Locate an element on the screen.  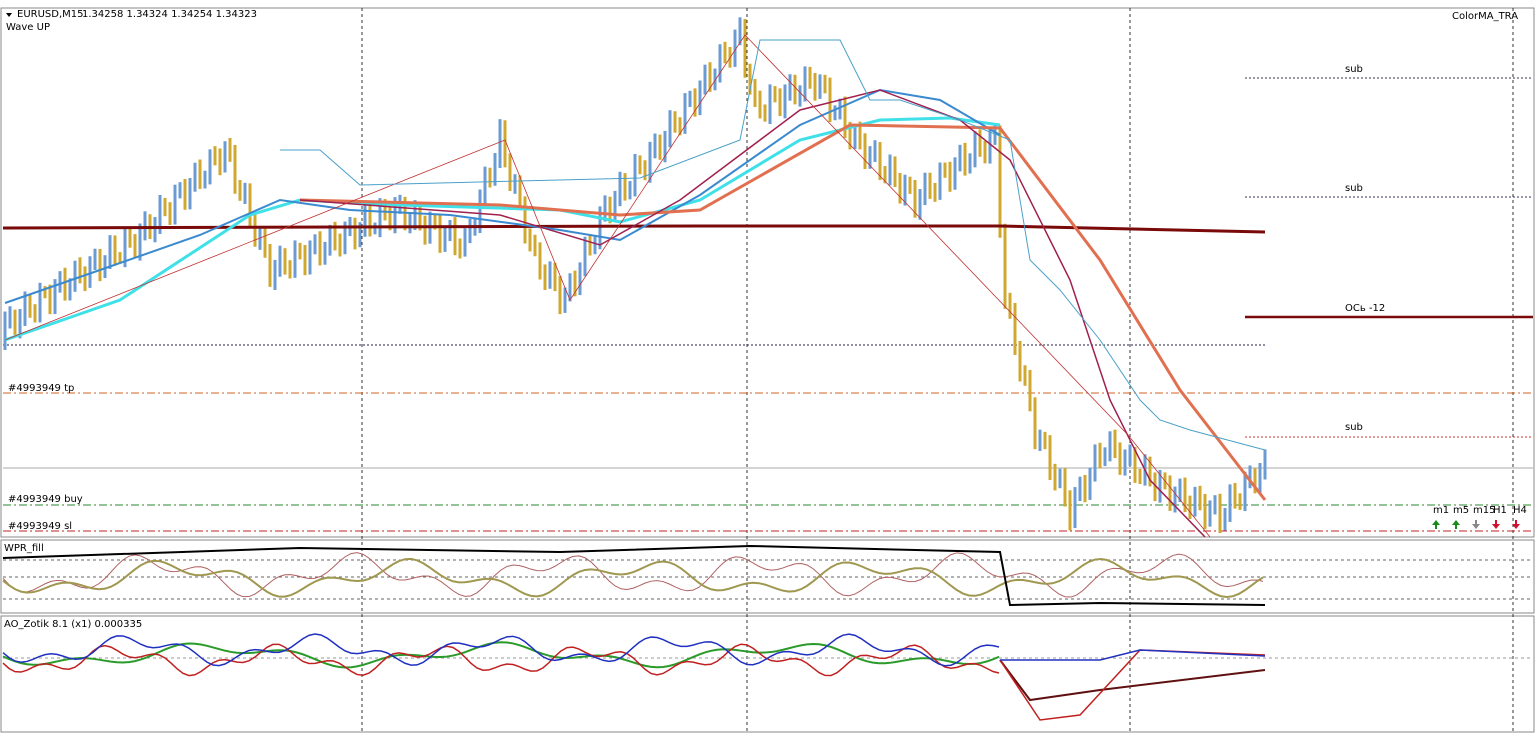
ao-title: AO_Zotik 8.1 (x1) 0.000335 is located at coordinates (73, 624).